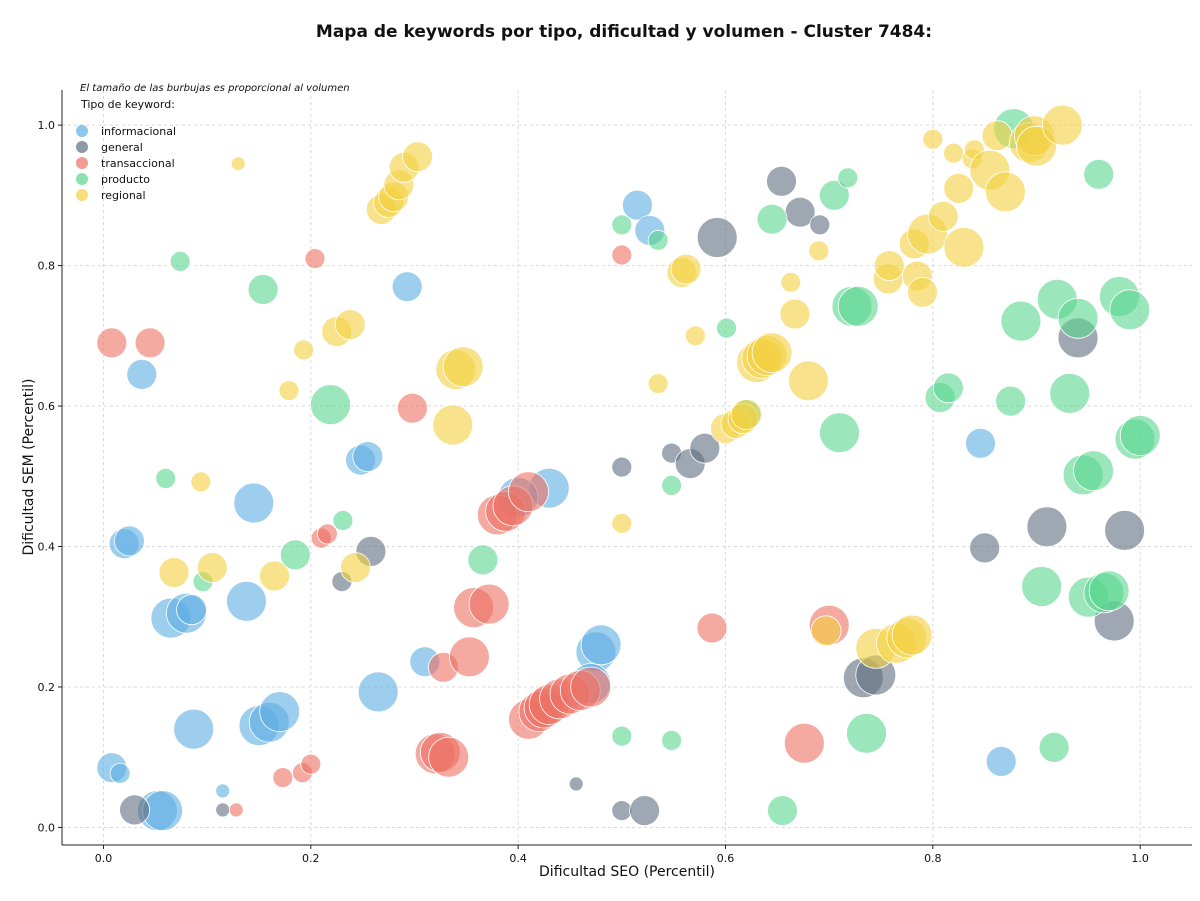 The height and width of the screenshot is (901, 1200). Describe the element at coordinates (123, 195) in the screenshot. I see `legend-label-regional: regional` at that location.